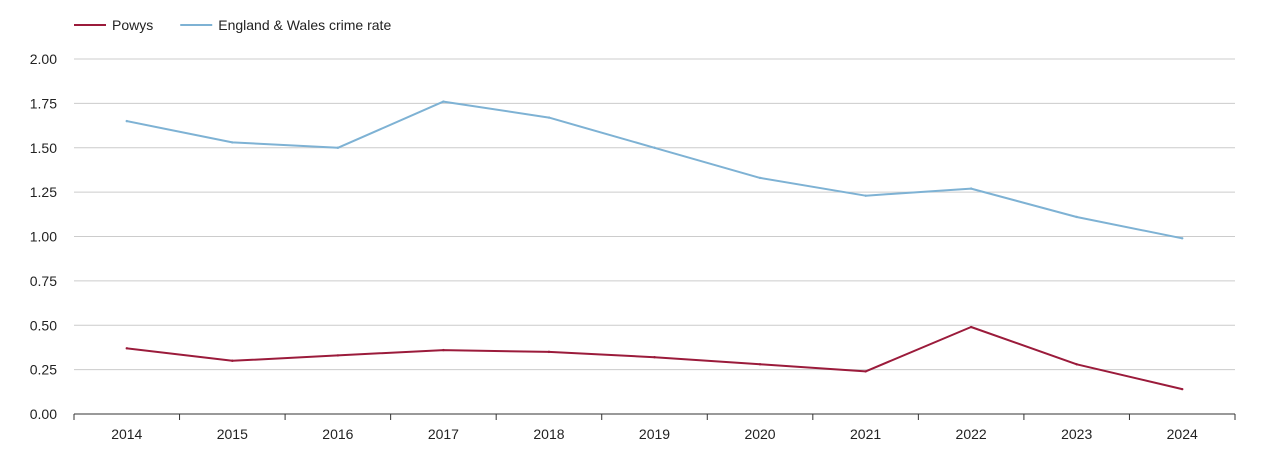 The width and height of the screenshot is (1270, 455). What do you see at coordinates (43, 325) in the screenshot?
I see `y-tick-label: 0.50` at bounding box center [43, 325].